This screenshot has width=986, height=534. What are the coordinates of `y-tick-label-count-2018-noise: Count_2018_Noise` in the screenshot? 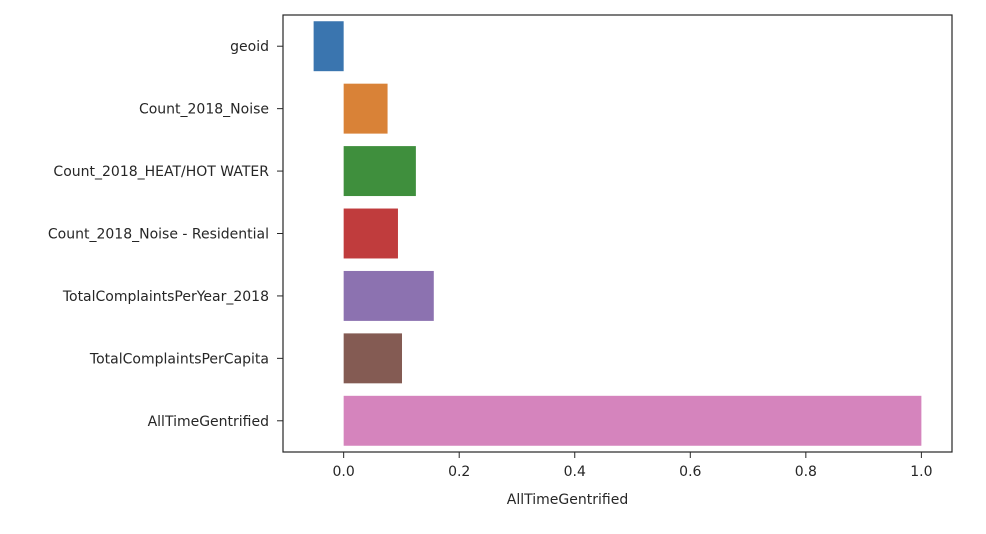 It's located at (204, 110).